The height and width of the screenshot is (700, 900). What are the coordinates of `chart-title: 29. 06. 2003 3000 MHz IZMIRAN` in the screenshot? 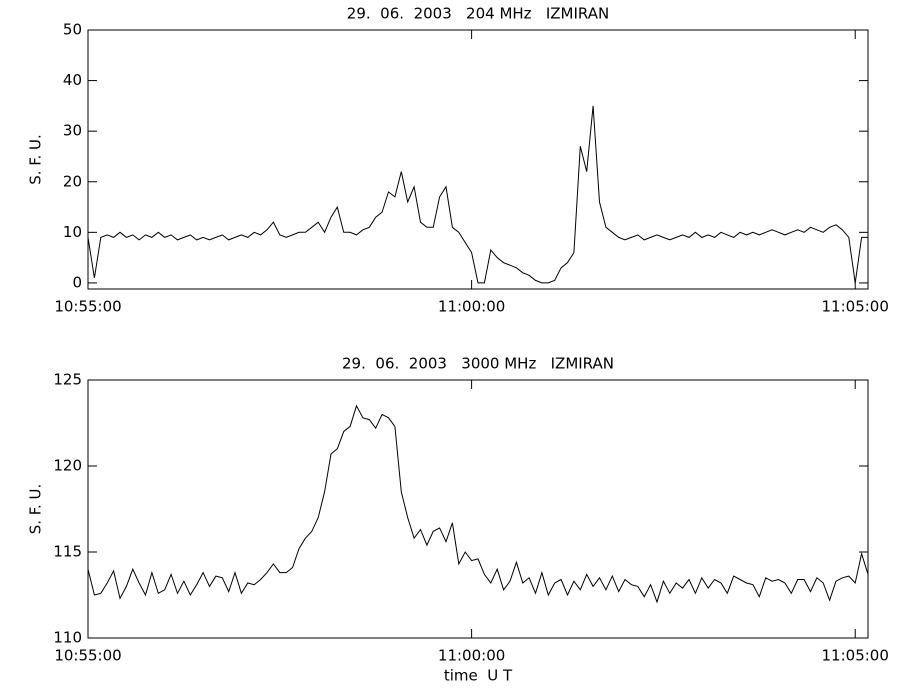 It's located at (478, 364).